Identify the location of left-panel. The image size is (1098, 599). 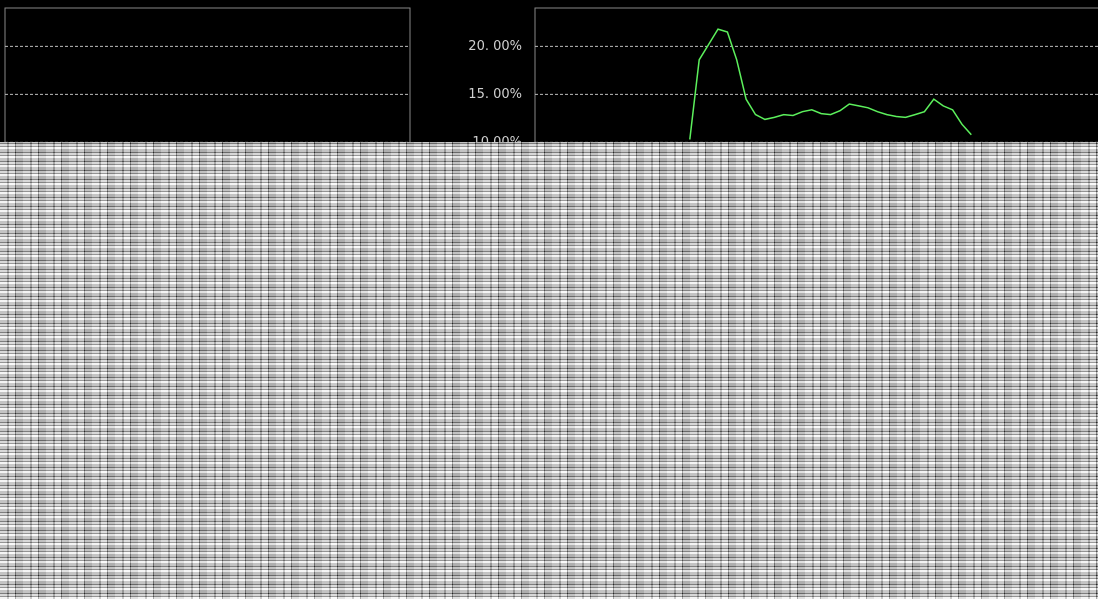
(207, 78).